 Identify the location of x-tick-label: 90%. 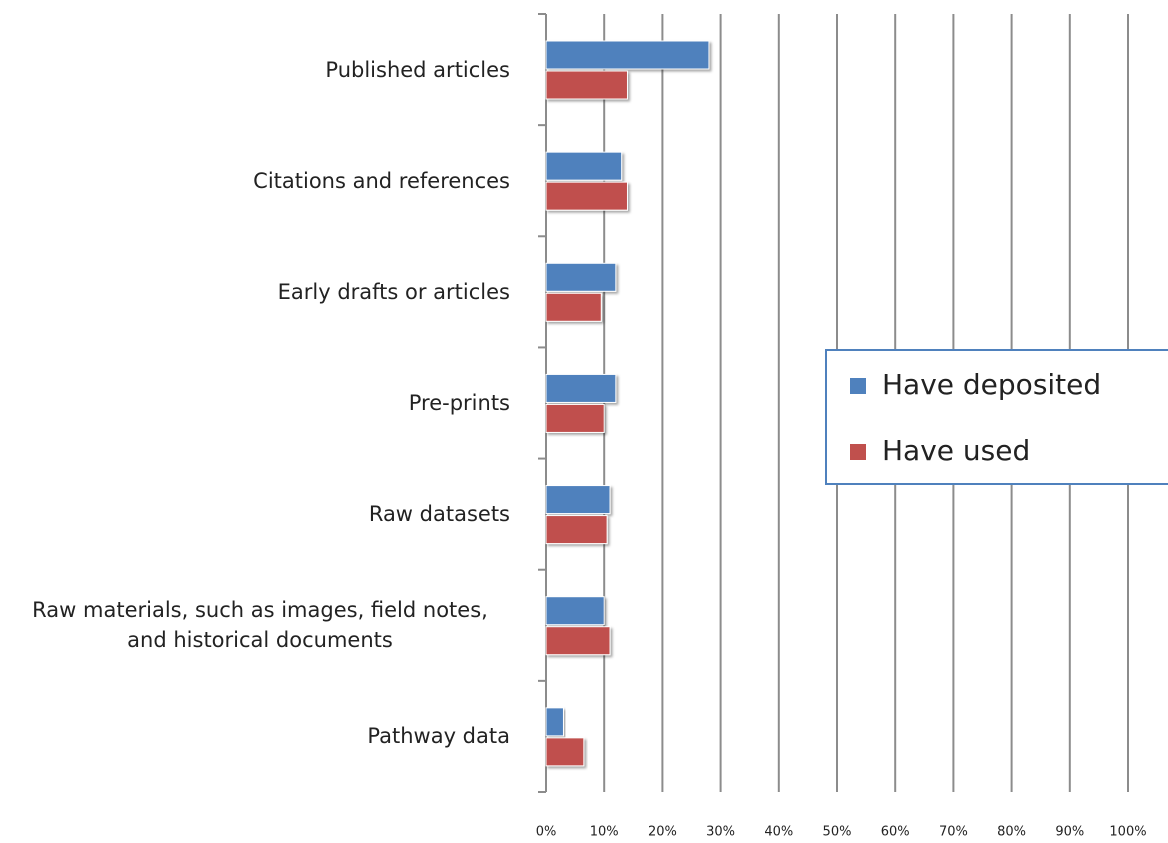
(1069, 832).